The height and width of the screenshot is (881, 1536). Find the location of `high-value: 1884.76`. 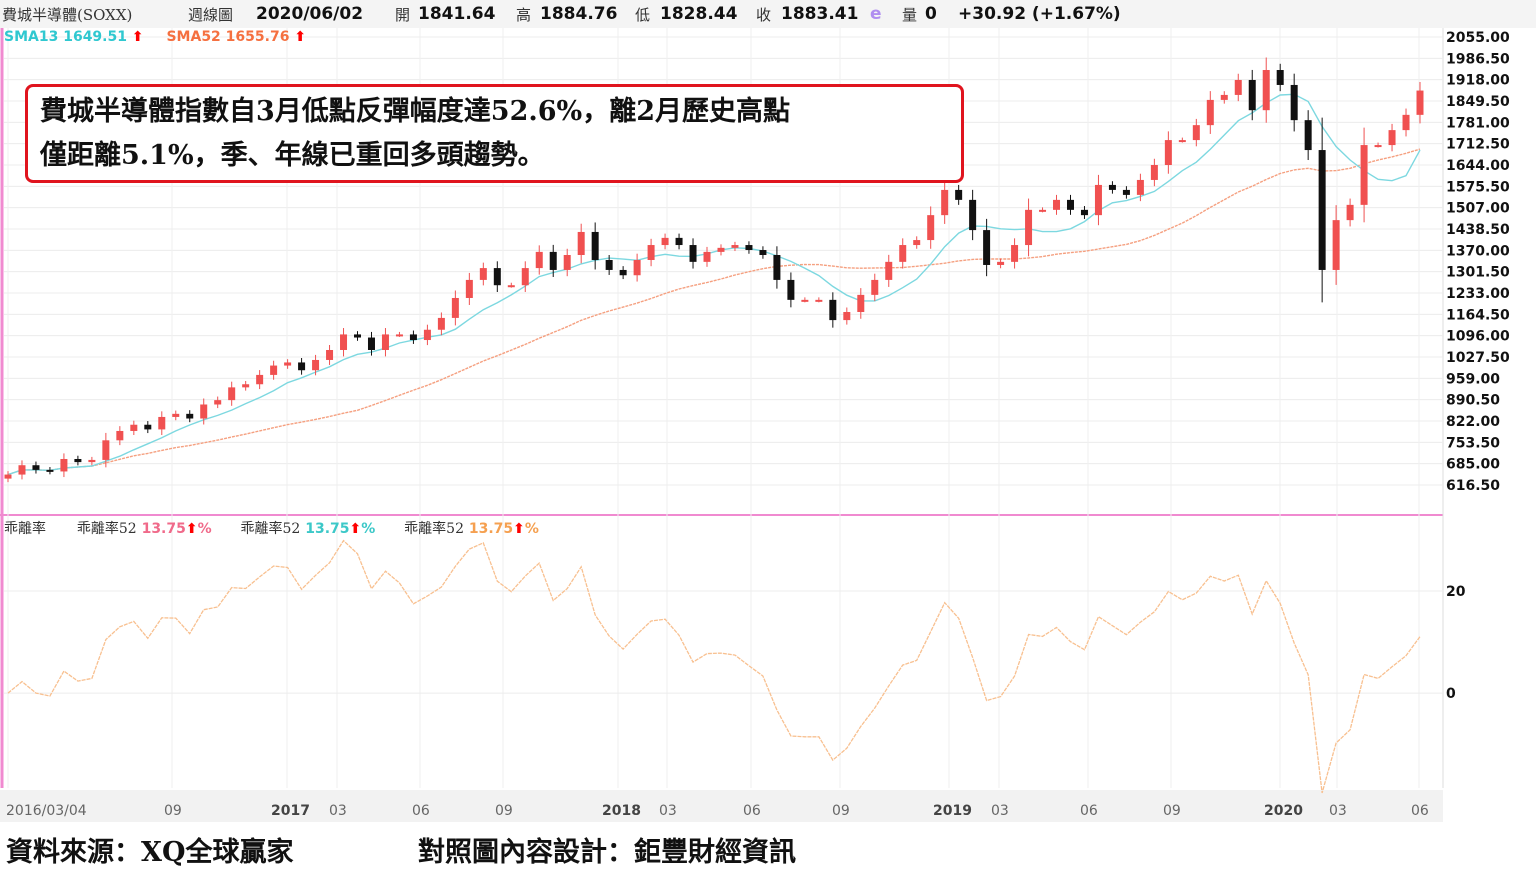

high-value: 1884.76 is located at coordinates (579, 14).